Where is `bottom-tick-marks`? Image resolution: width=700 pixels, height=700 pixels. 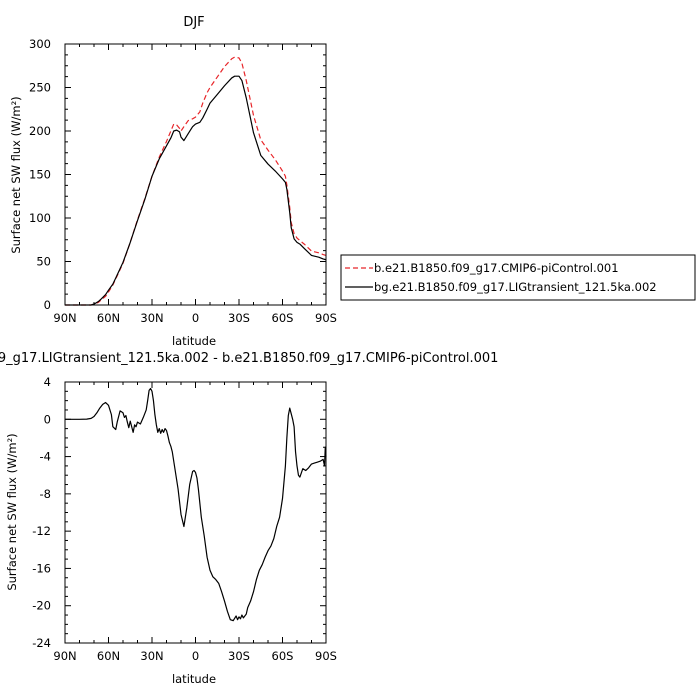
bottom-tick-marks is located at coordinates (195, 512).